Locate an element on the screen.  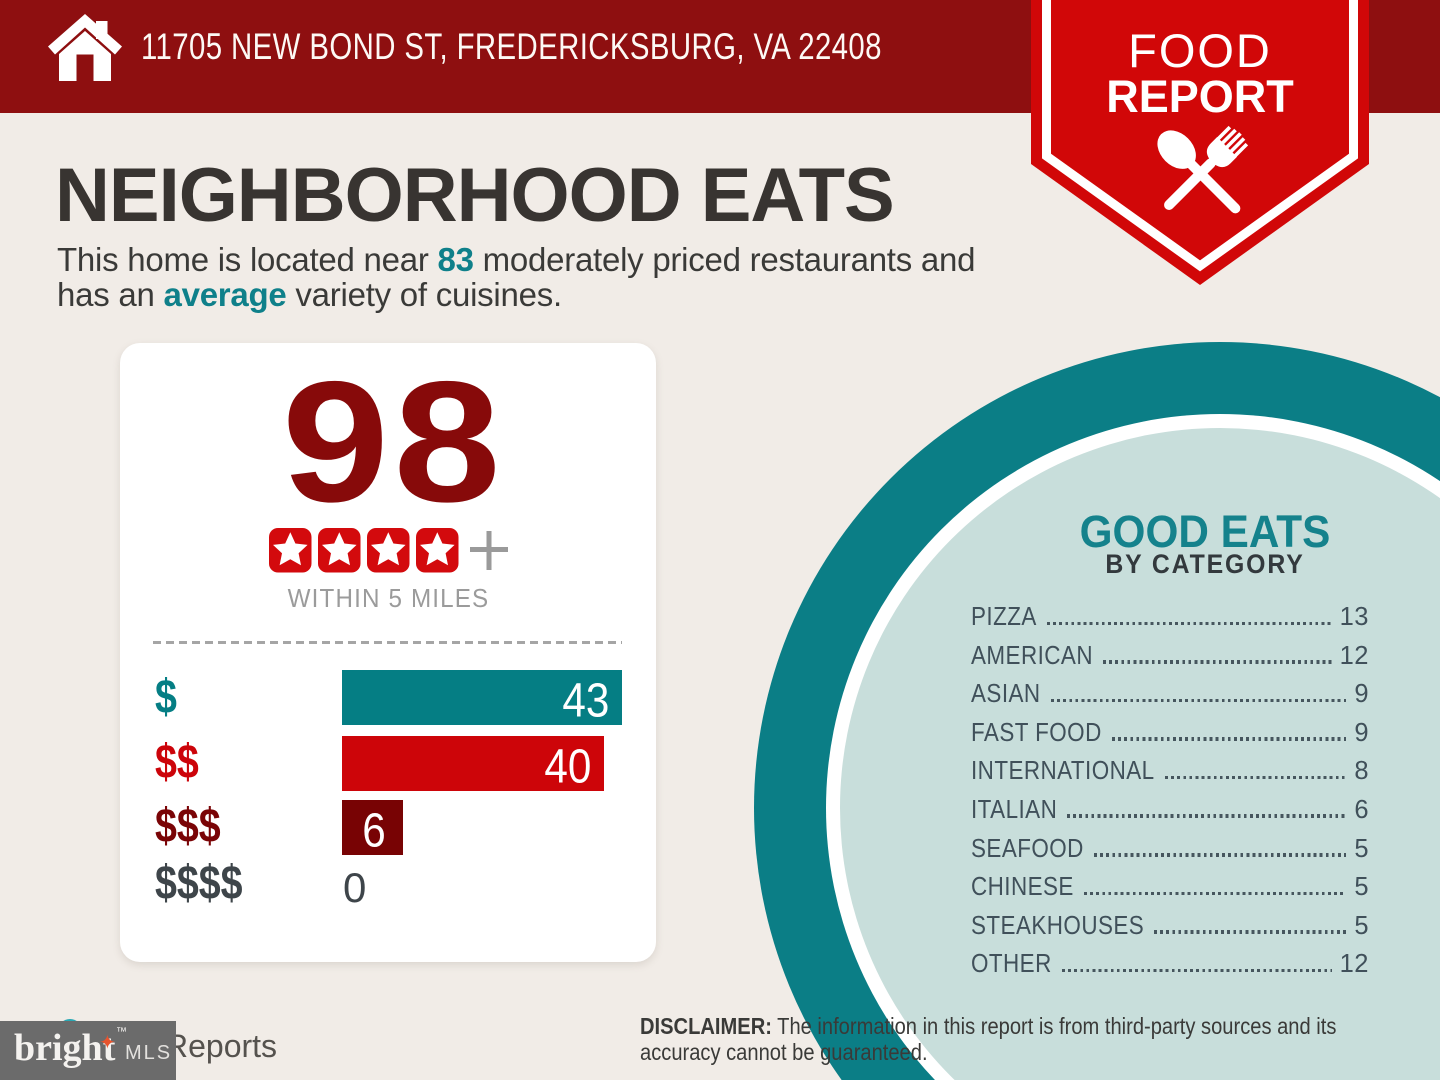
svg-text: REPORT is located at coordinates (1200, 96).